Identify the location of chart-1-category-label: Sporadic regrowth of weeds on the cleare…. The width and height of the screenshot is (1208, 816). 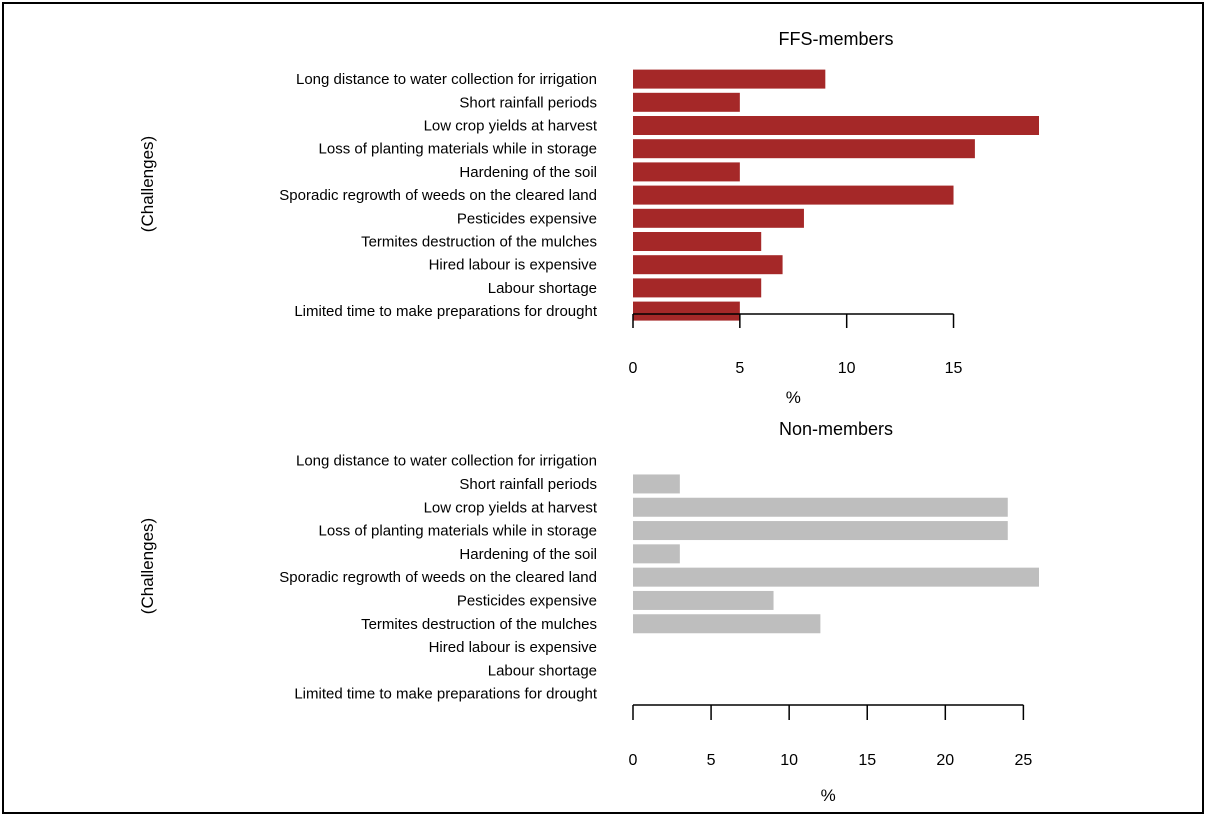
(438, 195).